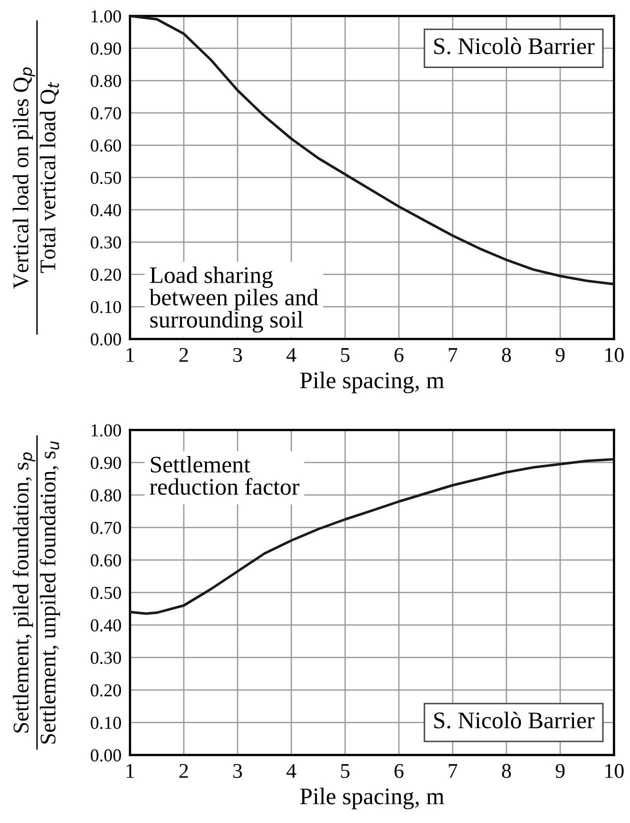  What do you see at coordinates (233, 299) in the screenshot?
I see `annotation: Load sharing between piles and surrounding soil` at bounding box center [233, 299].